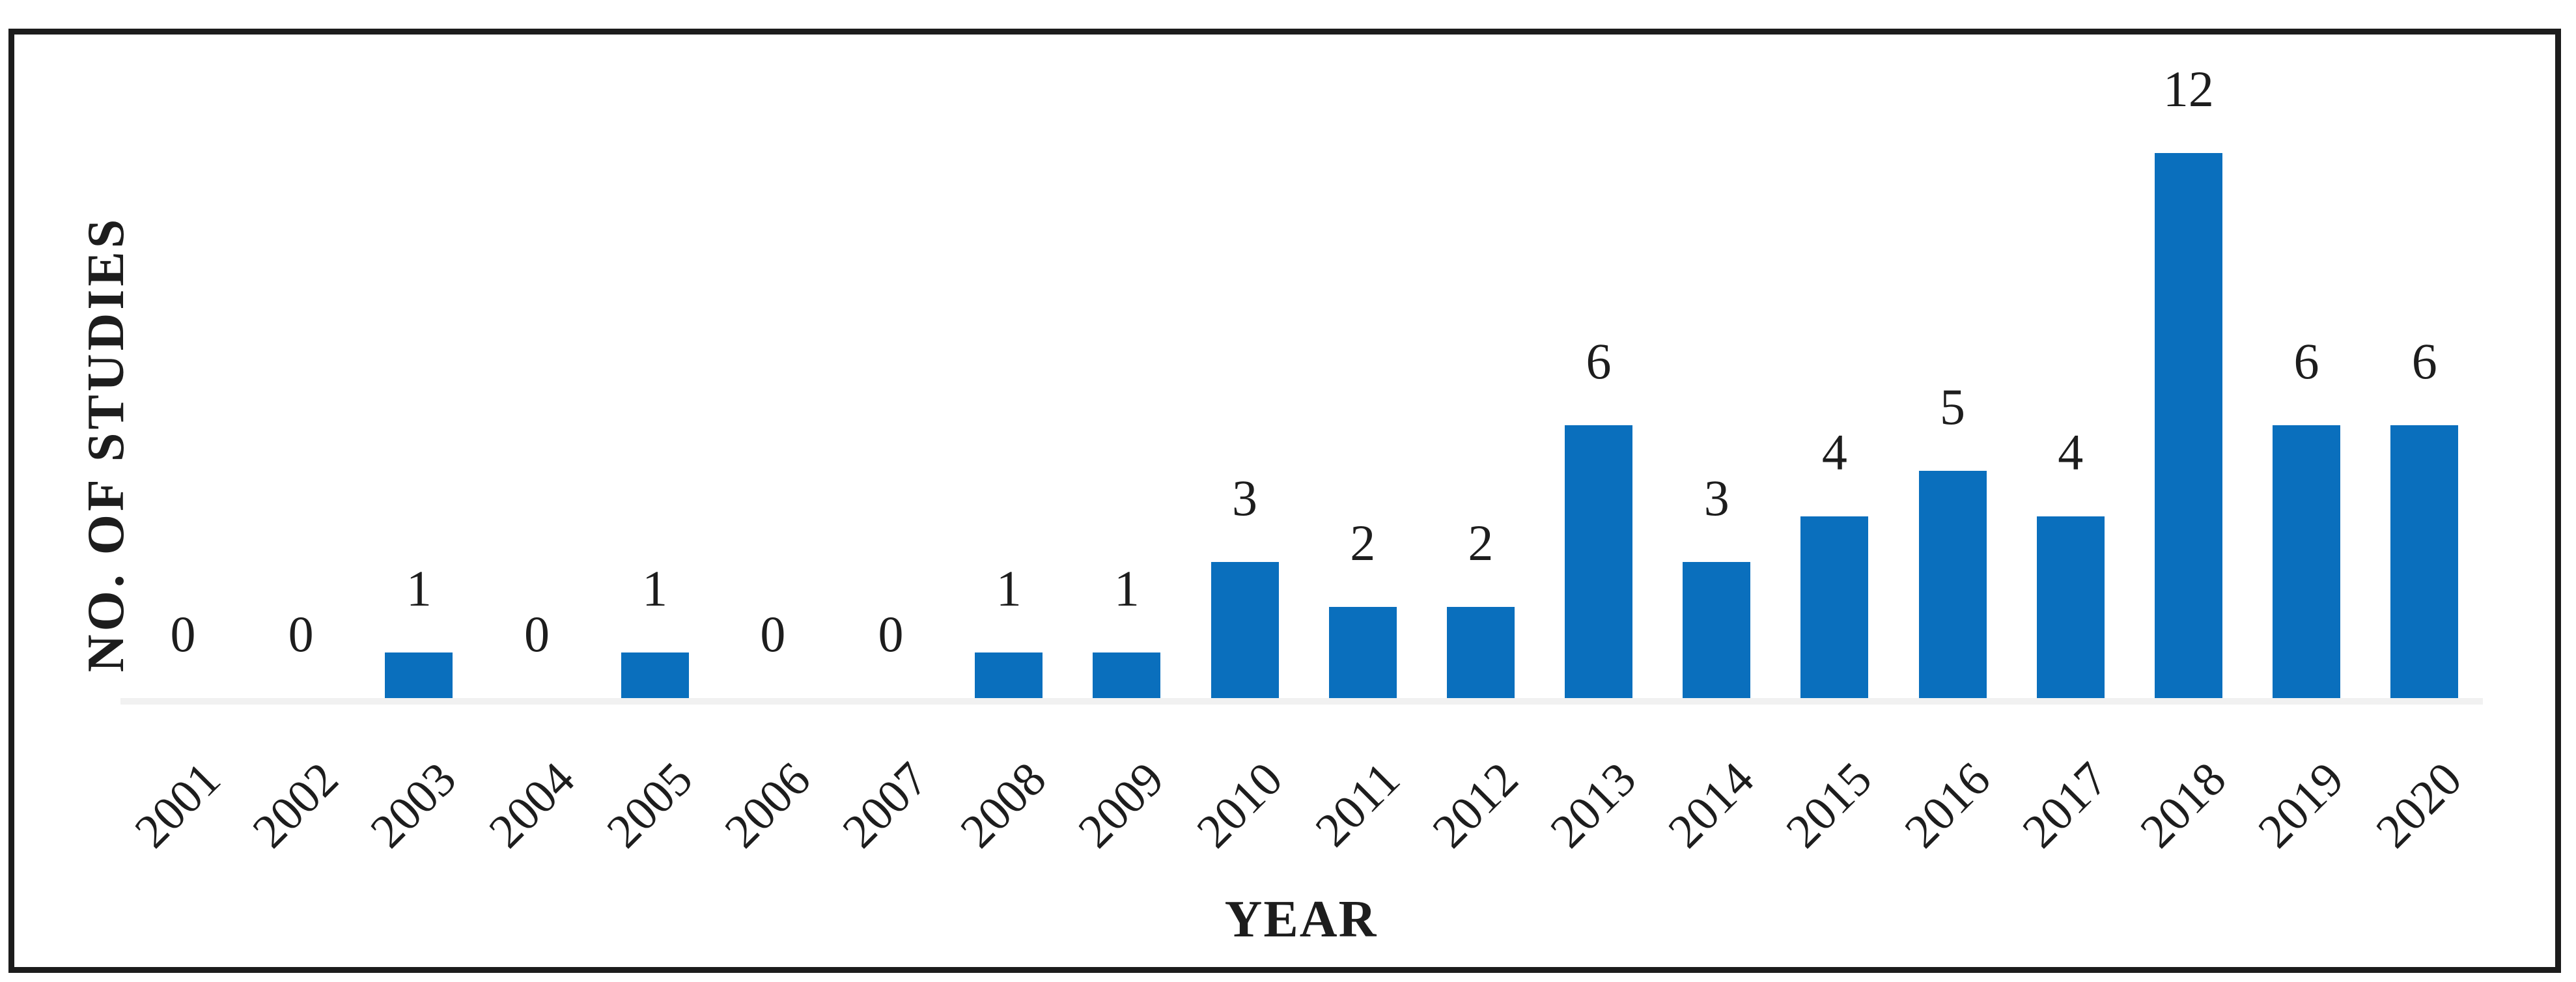  Describe the element at coordinates (886, 805) in the screenshot. I see `x-tick-2007: 2007` at that location.